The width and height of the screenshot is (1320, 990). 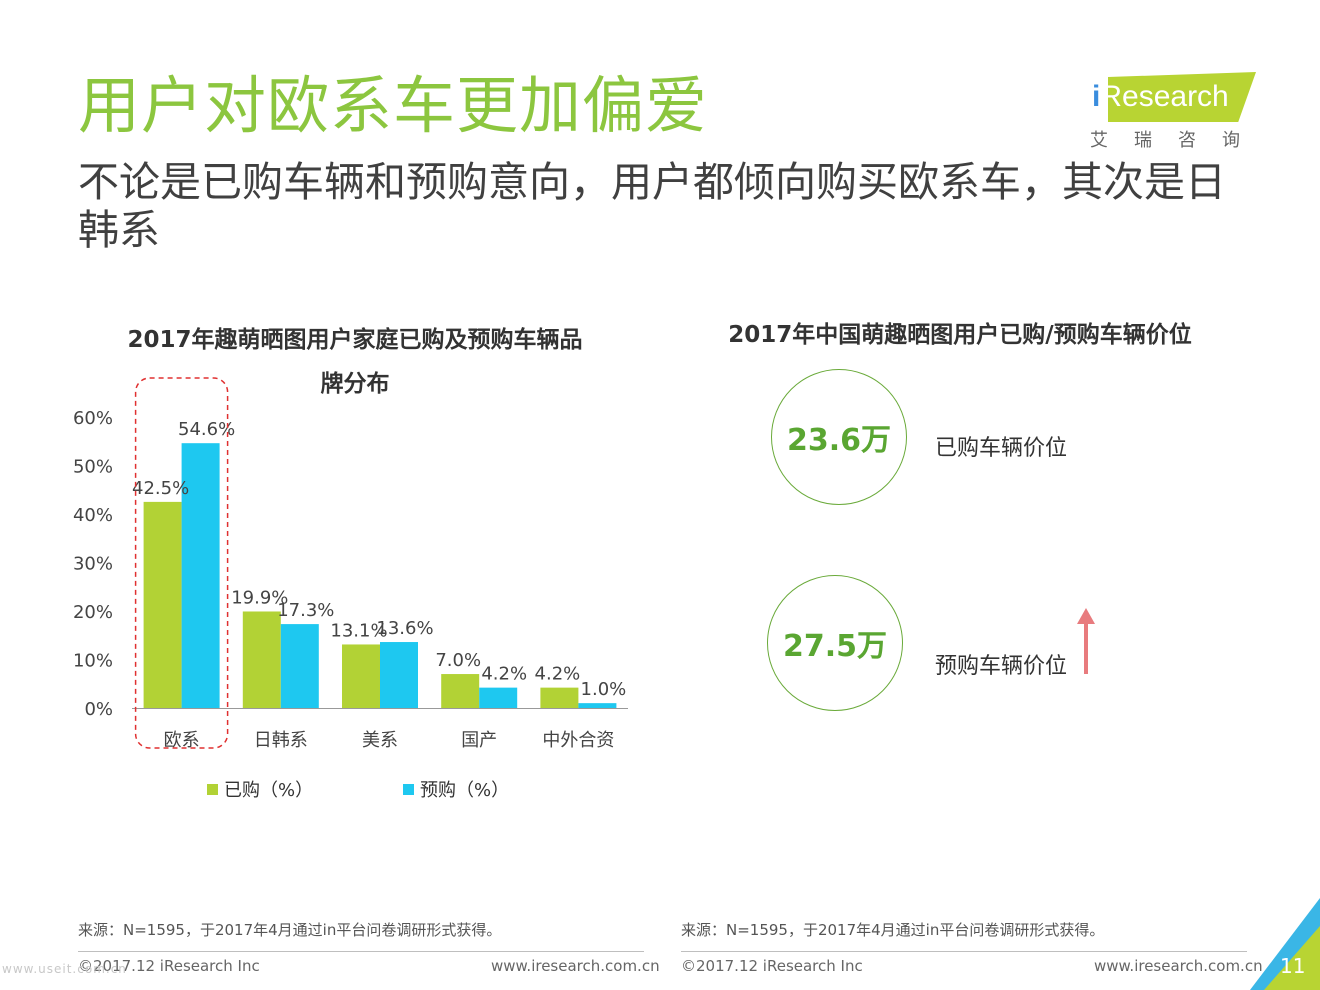 What do you see at coordinates (93, 467) in the screenshot?
I see `y-tick-label: 50%` at bounding box center [93, 467].